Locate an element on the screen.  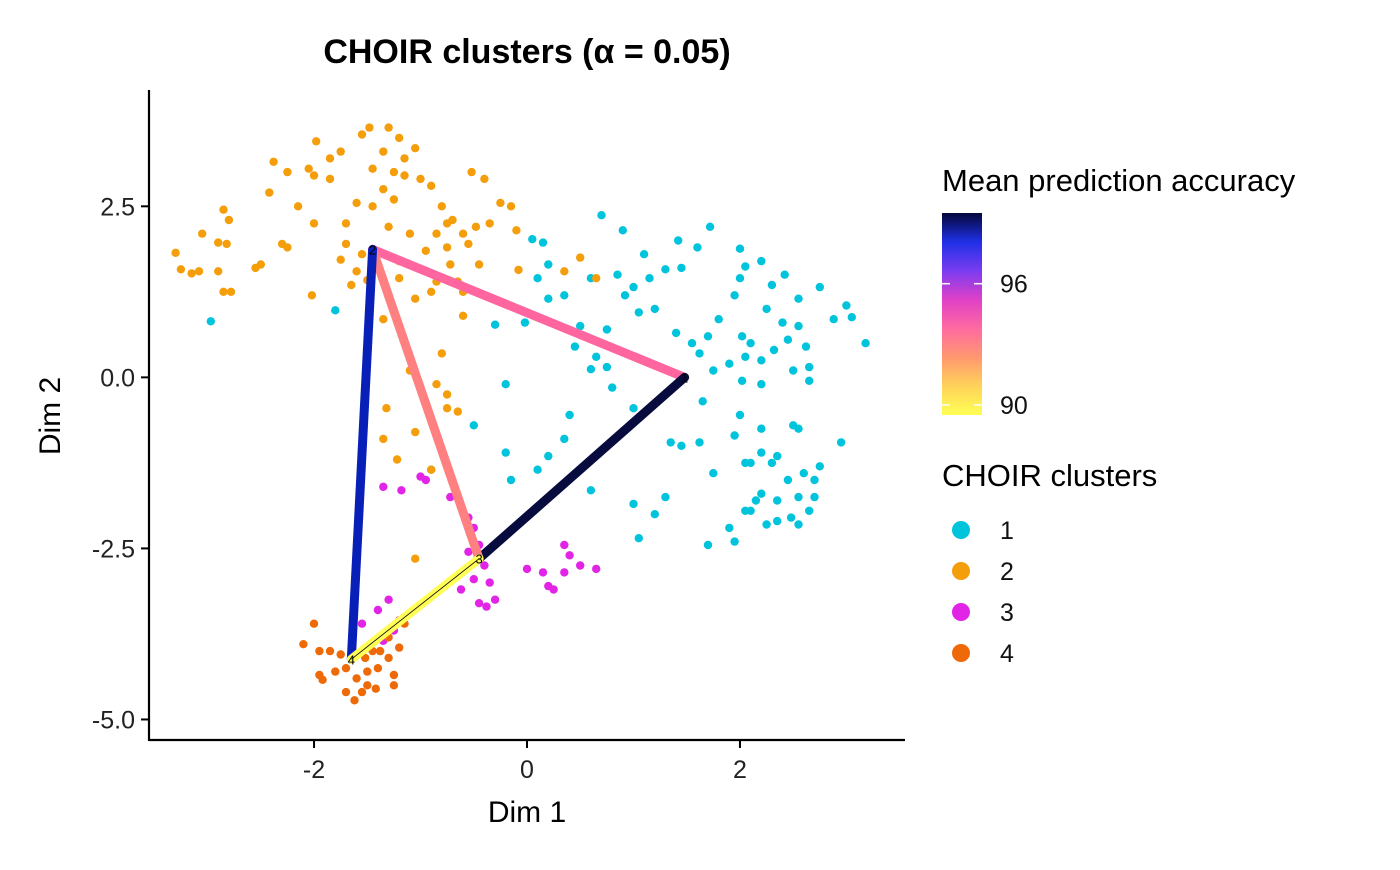
legend-item-4: 4 is located at coordinates (983, 654).